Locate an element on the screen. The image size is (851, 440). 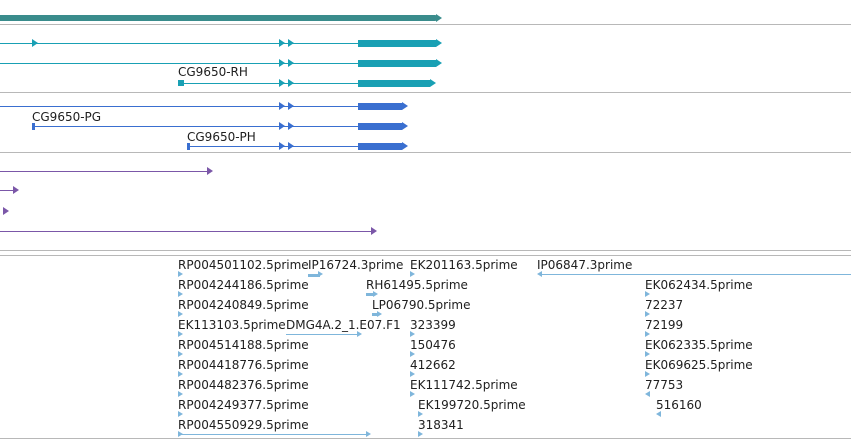
est-label: 72199 is located at coordinates (664, 325).